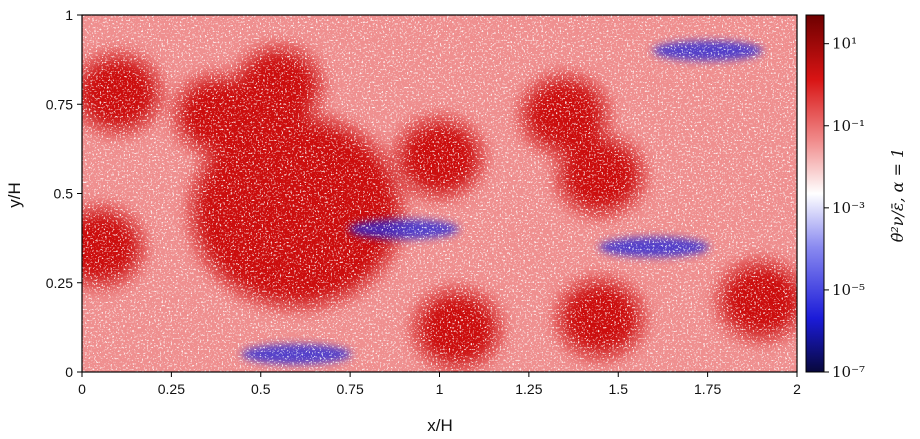  Describe the element at coordinates (528, 389) in the screenshot. I see `x-tick-label: 1.25` at that location.